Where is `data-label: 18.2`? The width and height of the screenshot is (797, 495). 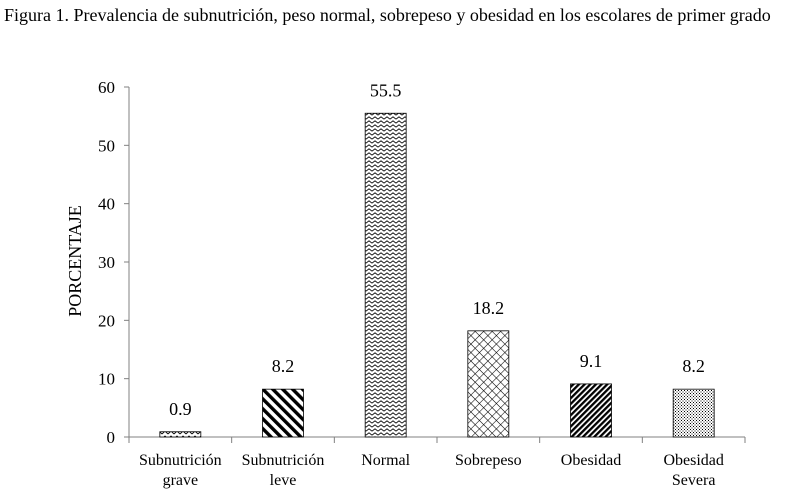 data-label: 18.2 is located at coordinates (489, 308).